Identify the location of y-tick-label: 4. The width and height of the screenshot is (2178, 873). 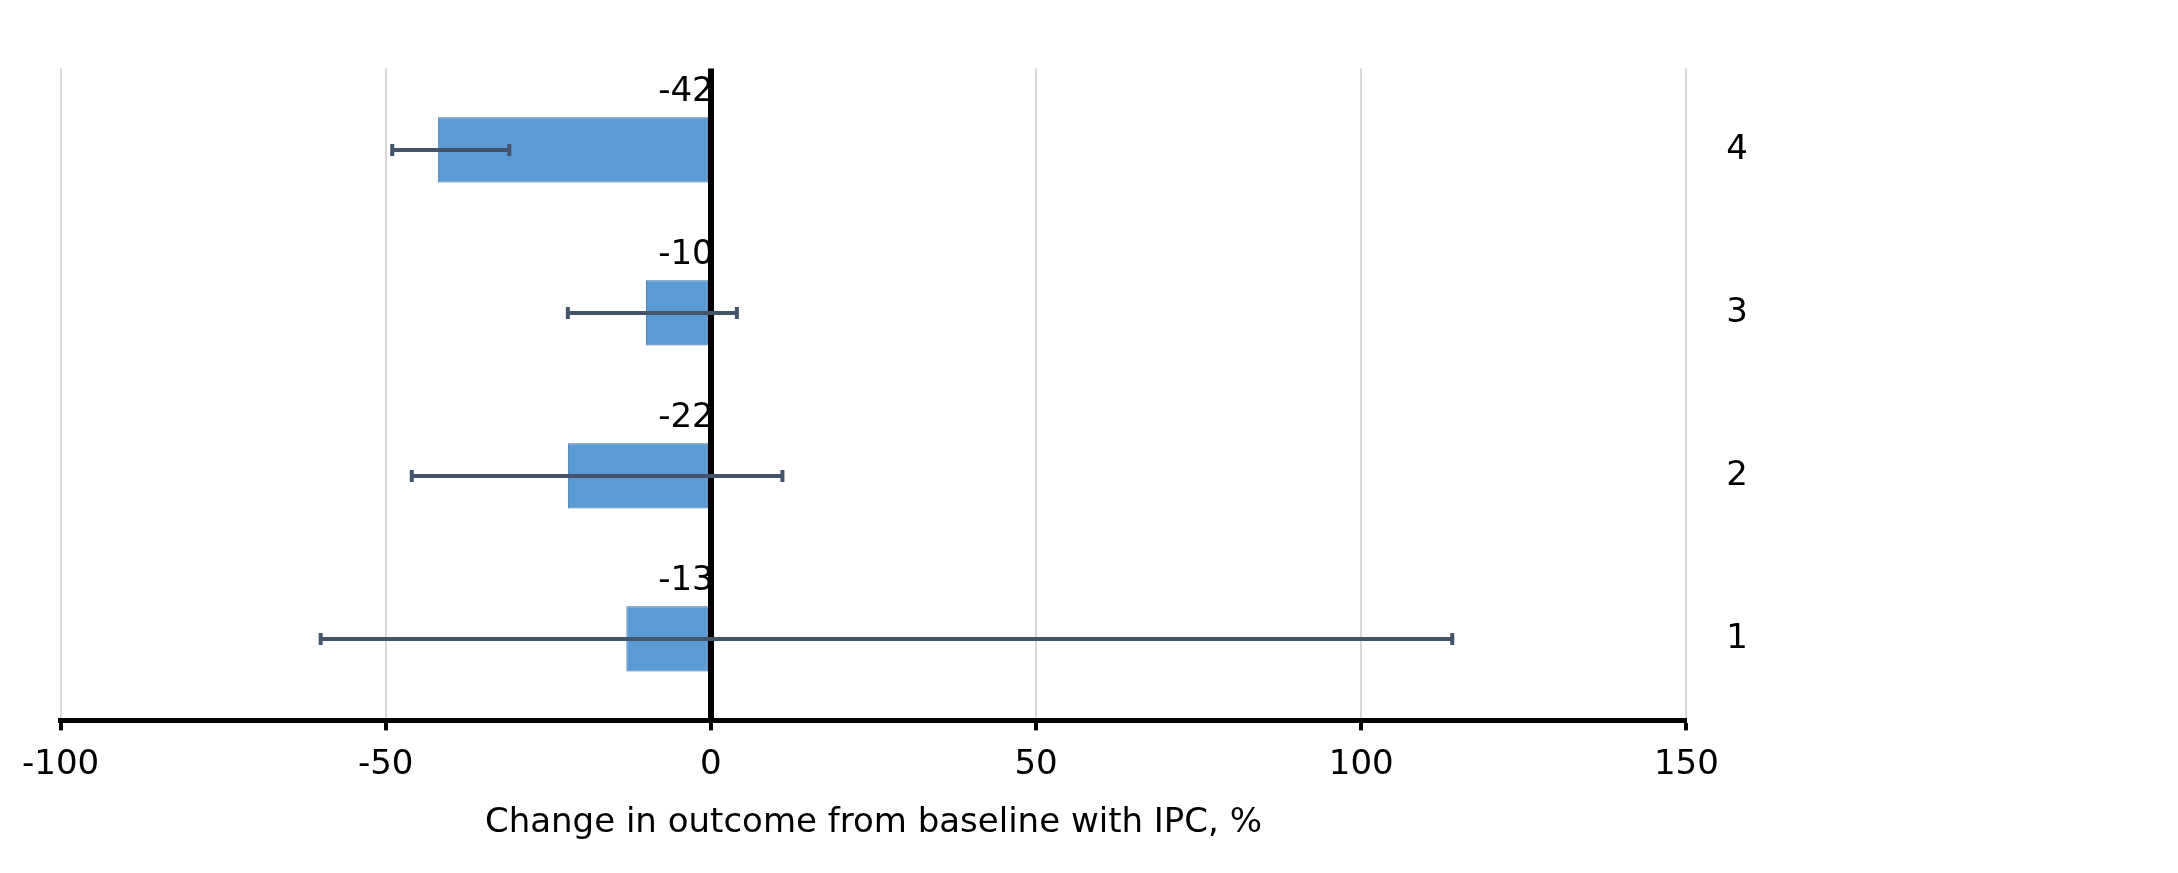
(1737, 146).